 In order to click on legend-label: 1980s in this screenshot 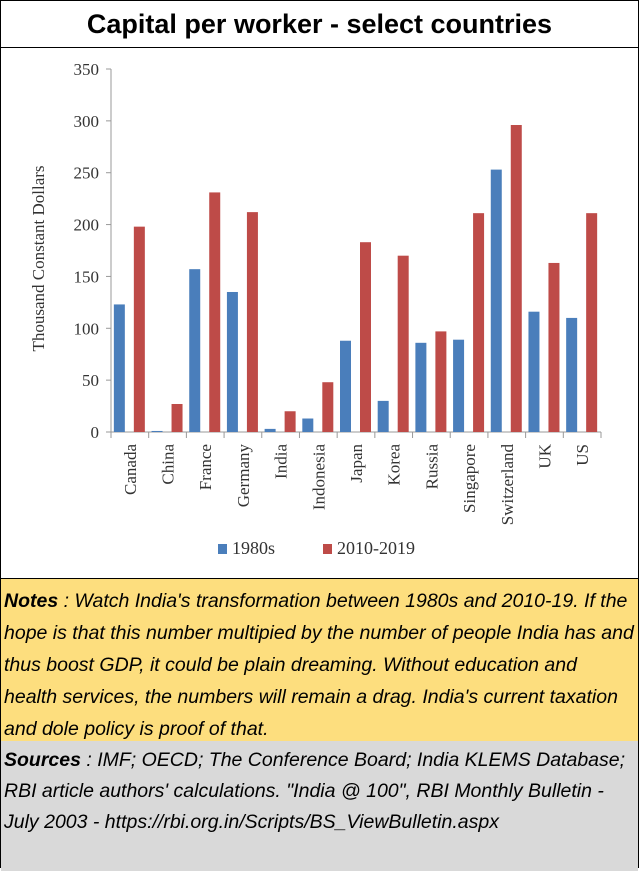, I will do `click(253, 548)`.